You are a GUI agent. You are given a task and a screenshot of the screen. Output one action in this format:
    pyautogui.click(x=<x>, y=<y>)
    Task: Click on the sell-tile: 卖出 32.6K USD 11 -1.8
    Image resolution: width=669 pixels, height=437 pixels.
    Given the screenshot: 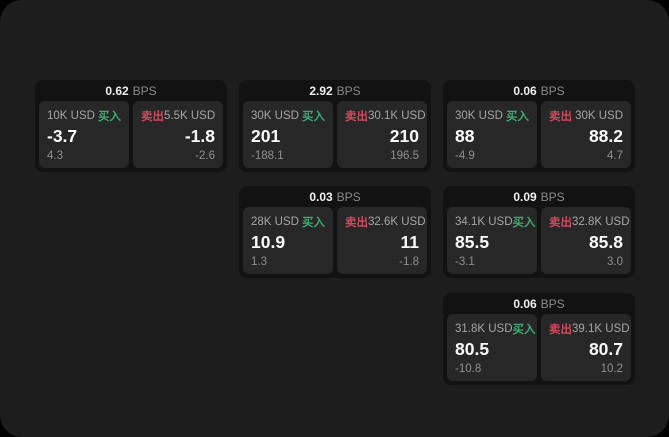 What is the action you would take?
    pyautogui.click(x=382, y=240)
    